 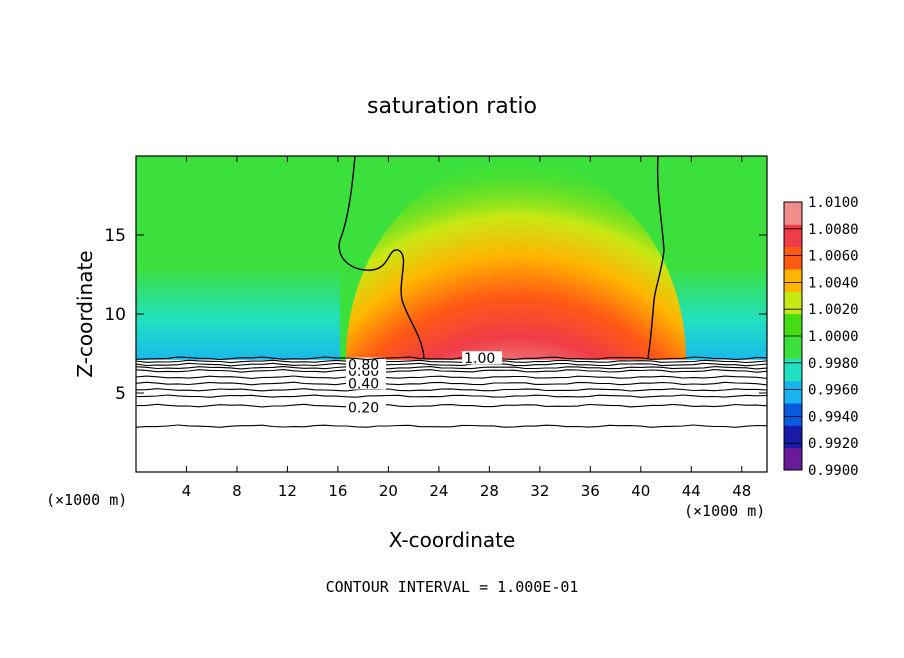 I want to click on x-tick-label: 8, so click(x=237, y=491).